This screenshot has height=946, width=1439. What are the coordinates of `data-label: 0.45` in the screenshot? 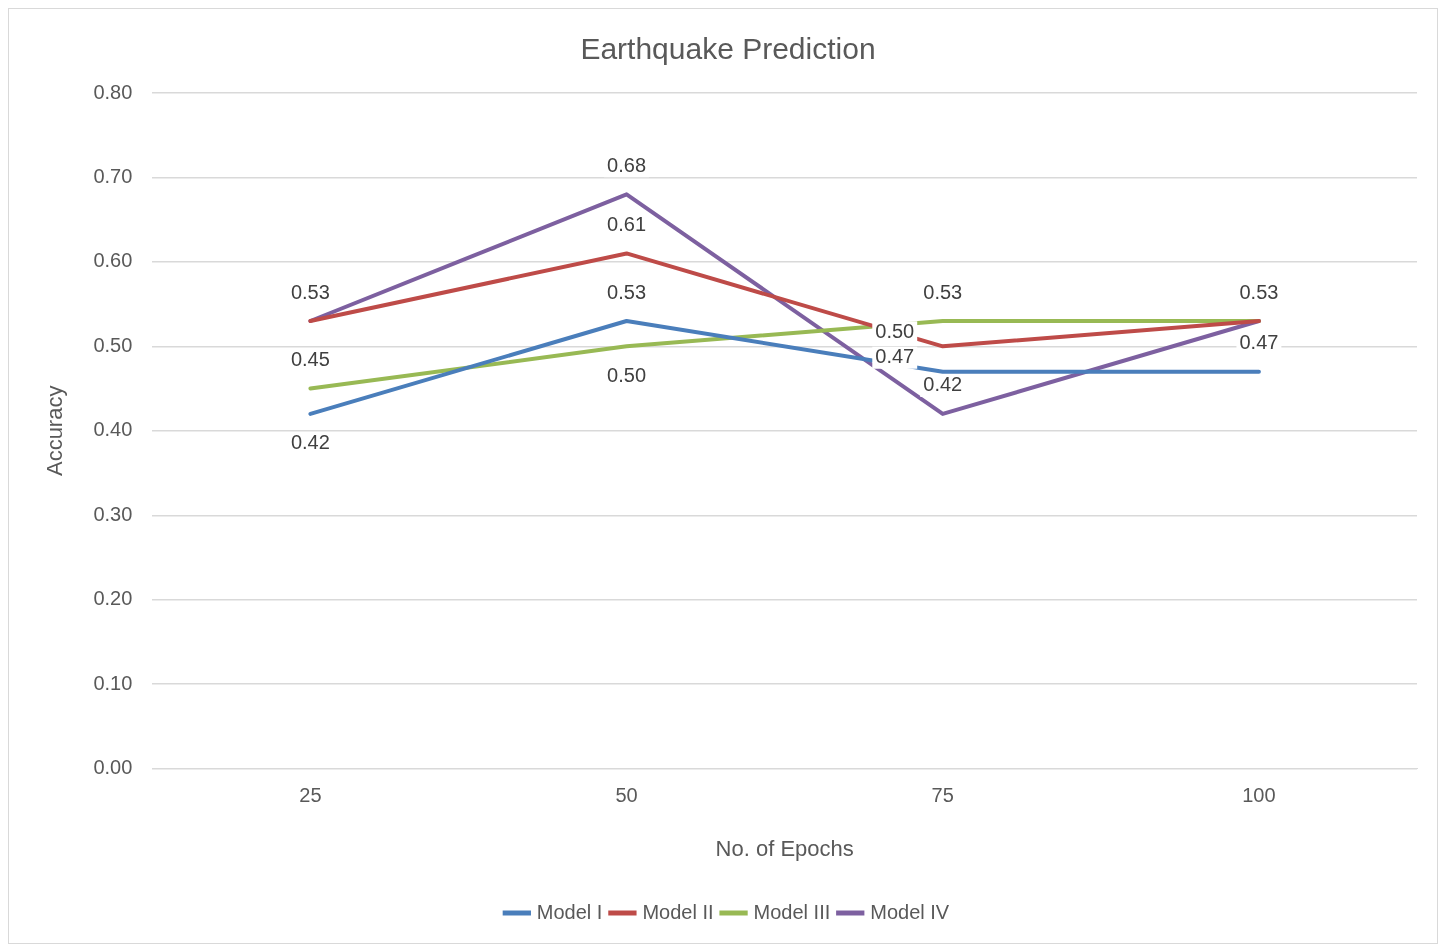 It's located at (310, 359).